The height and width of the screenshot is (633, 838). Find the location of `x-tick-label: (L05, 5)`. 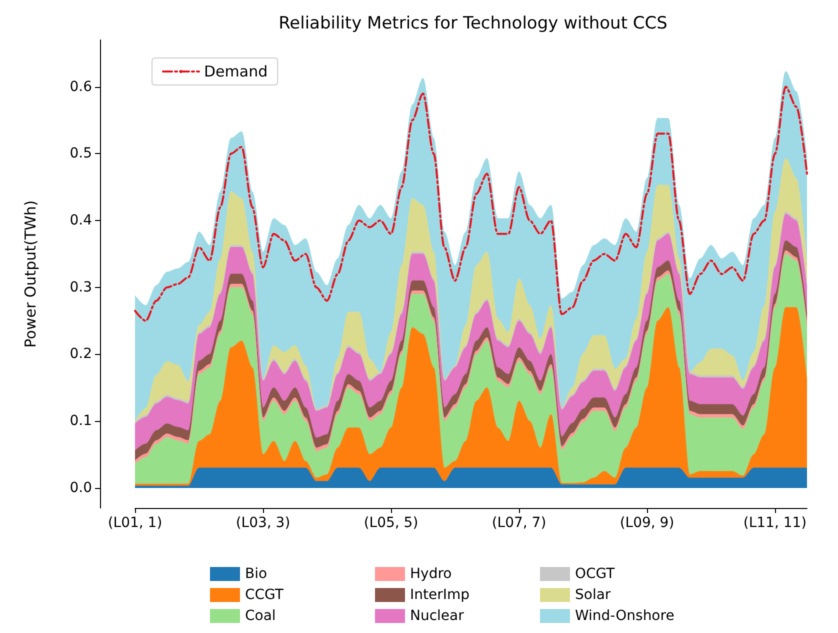

x-tick-label: (L05, 5) is located at coordinates (391, 523).